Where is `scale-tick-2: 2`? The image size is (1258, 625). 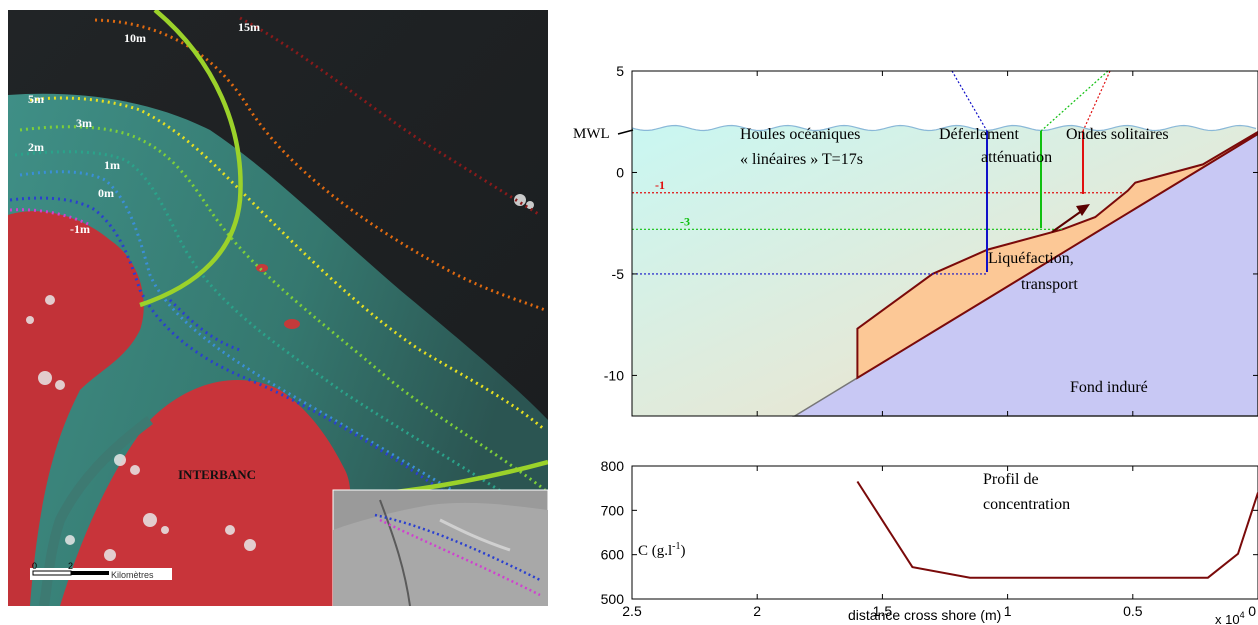 scale-tick-2: 2 is located at coordinates (70, 566).